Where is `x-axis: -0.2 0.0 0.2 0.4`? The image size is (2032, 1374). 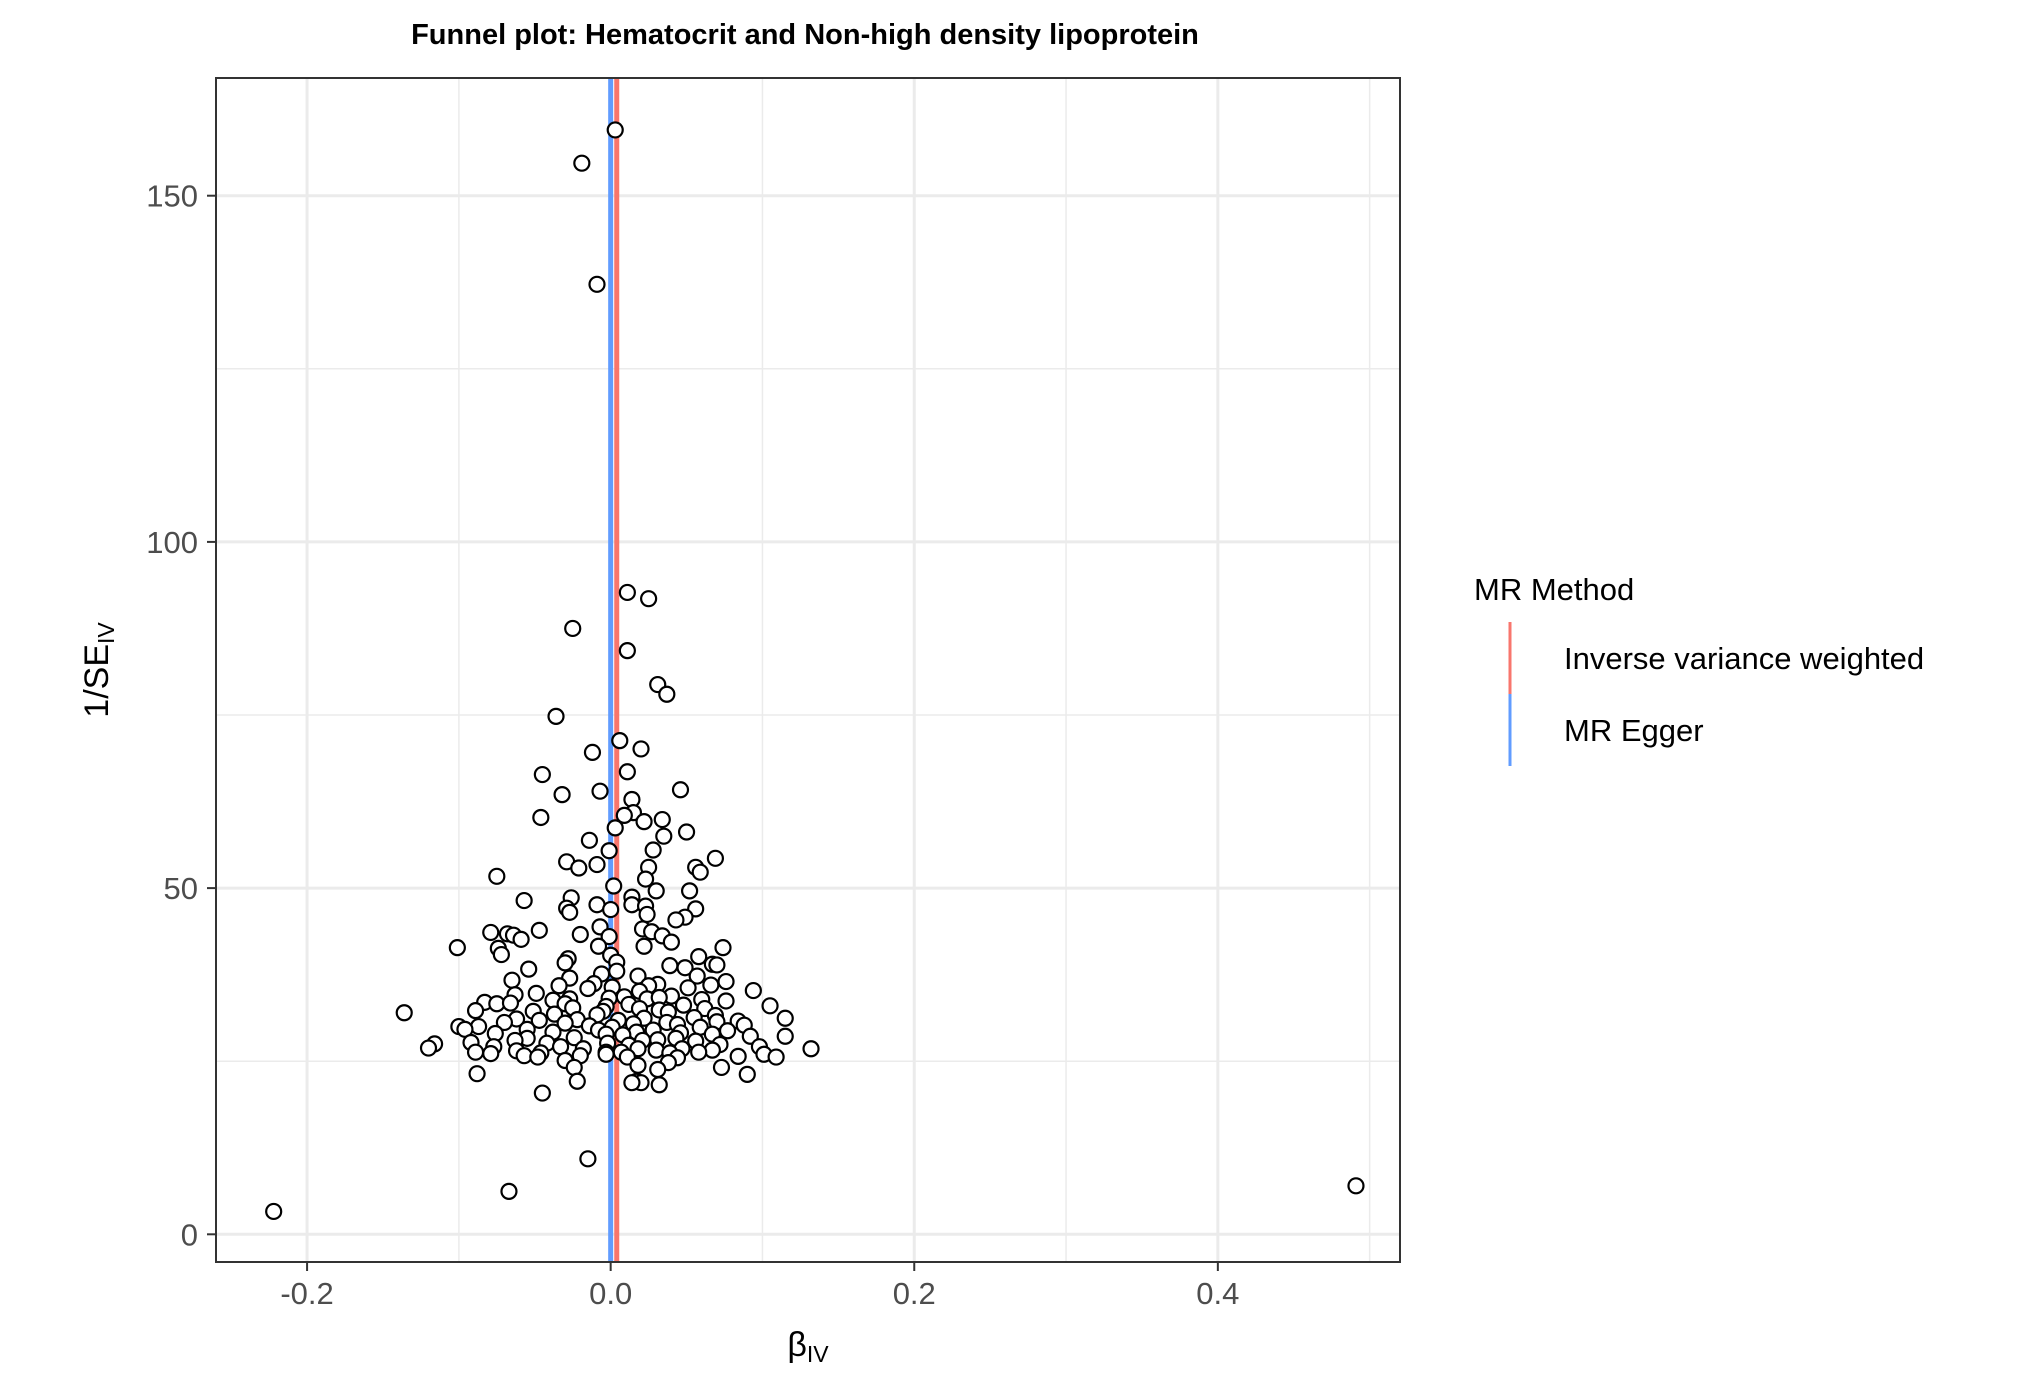
x-axis: -0.2 0.0 0.2 0.4 is located at coordinates (759, 1286).